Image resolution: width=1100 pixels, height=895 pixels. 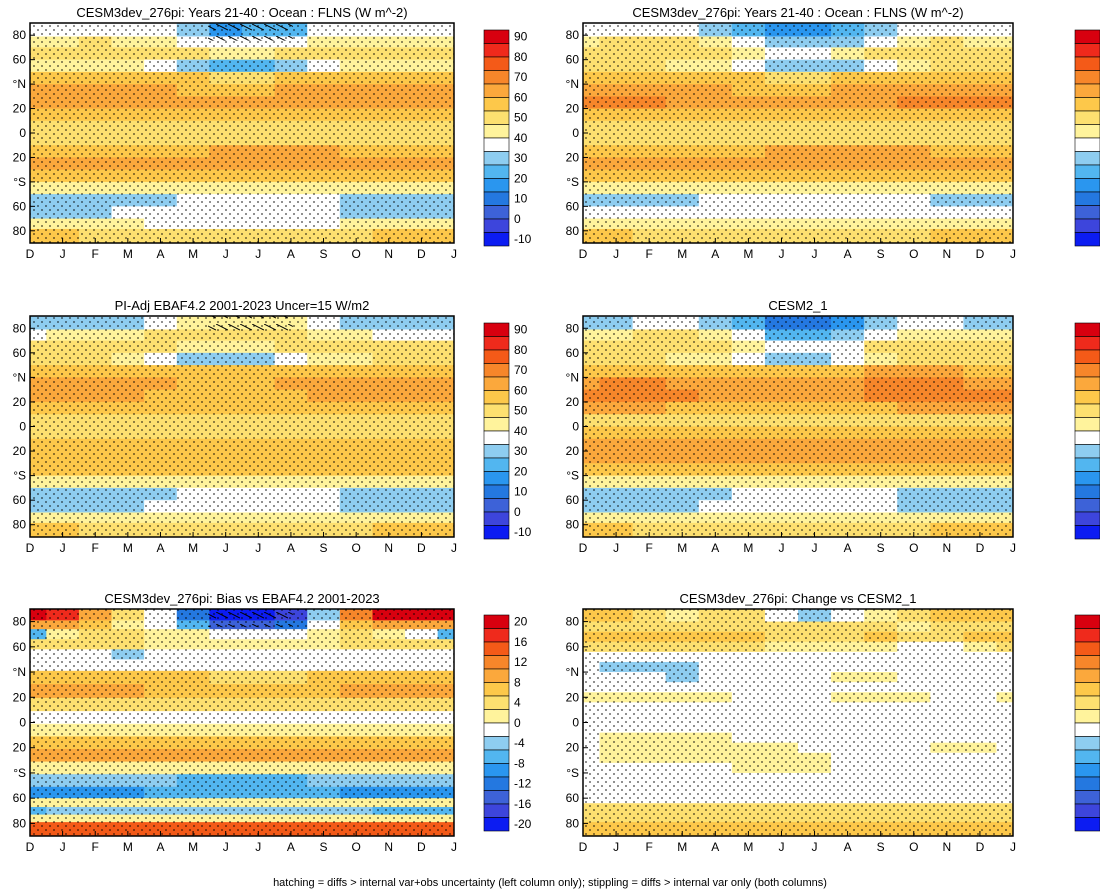 What do you see at coordinates (797, 598) in the screenshot?
I see `panel-title: CESM3dev_276pi: Change vs CESM2_1` at bounding box center [797, 598].